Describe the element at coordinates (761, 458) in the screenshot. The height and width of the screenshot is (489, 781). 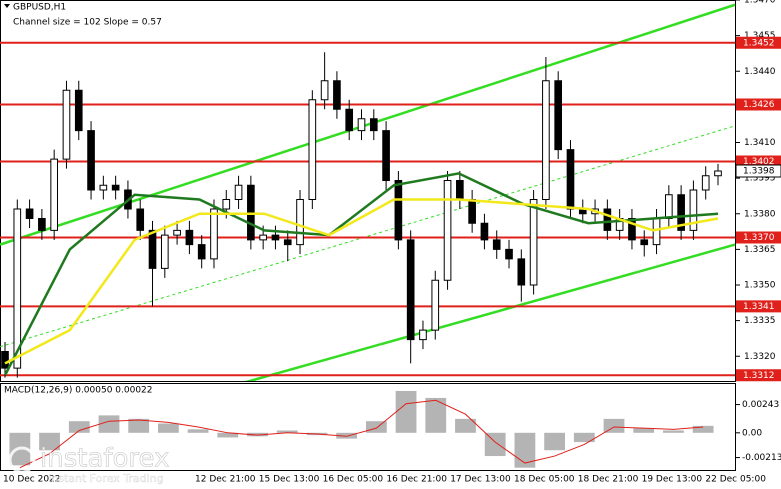
I see `y-tick-label: -0.00213` at that location.